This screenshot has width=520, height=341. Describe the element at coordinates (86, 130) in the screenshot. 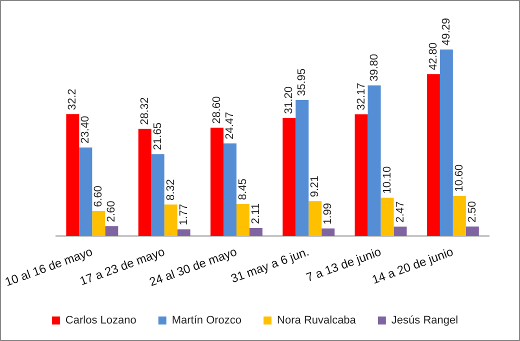

I see `data-label: 23.40` at that location.